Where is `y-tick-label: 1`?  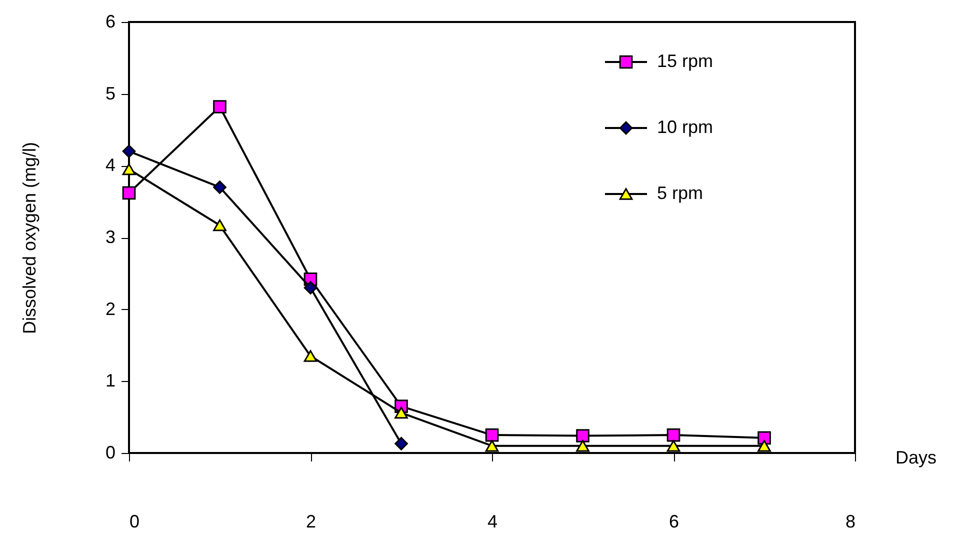
y-tick-label: 1 is located at coordinates (110, 380).